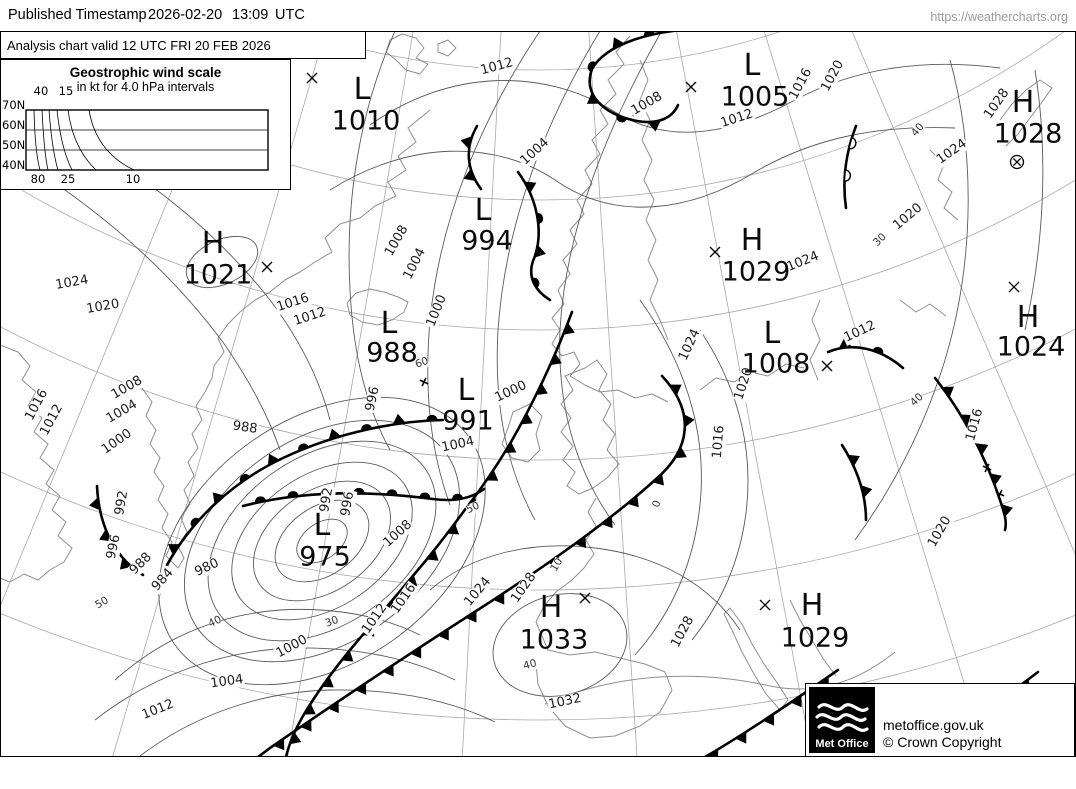 The height and width of the screenshot is (789, 1076). What do you see at coordinates (483, 210) in the screenshot?
I see `pressure-center-letter-L-994: L` at bounding box center [483, 210].